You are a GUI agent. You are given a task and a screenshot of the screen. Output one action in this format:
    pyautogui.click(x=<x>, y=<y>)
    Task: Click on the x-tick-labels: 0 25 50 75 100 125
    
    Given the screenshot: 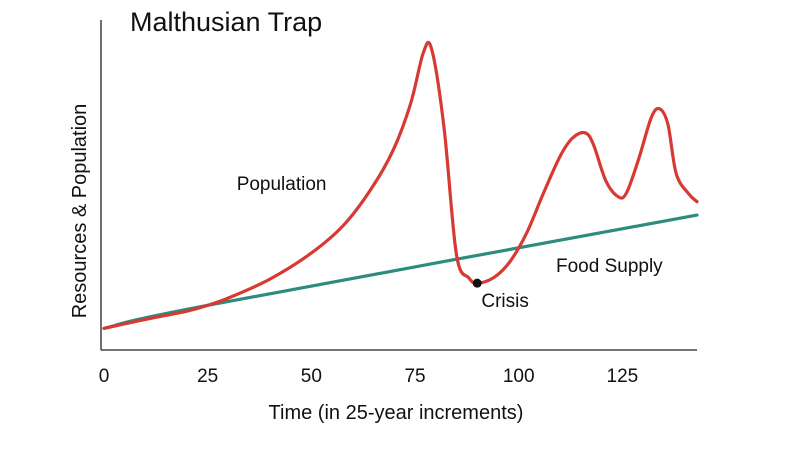 What is the action you would take?
    pyautogui.click(x=368, y=376)
    